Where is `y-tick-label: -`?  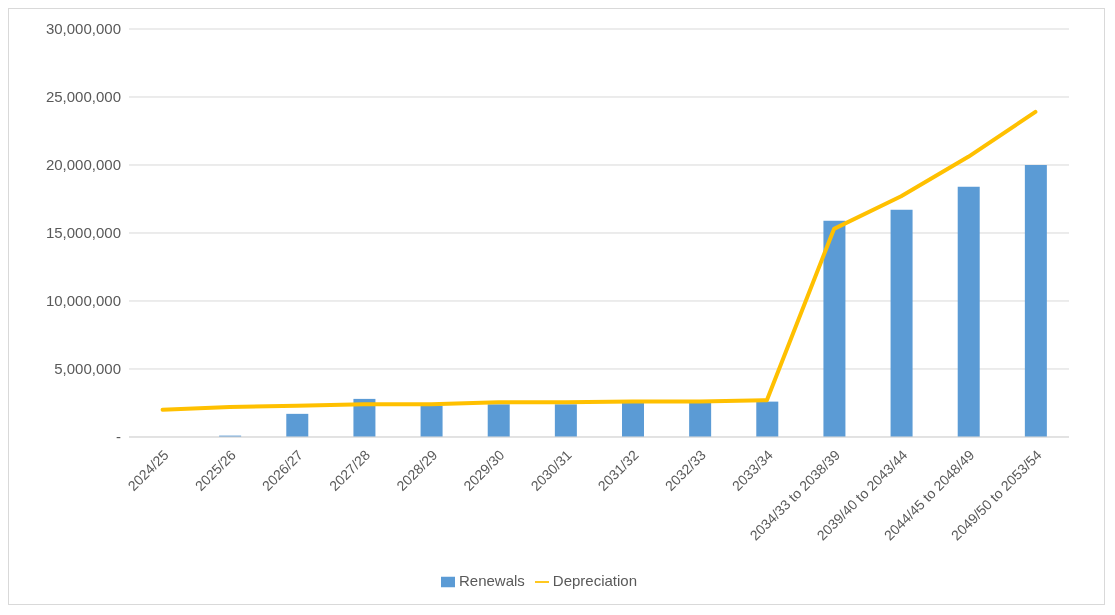 y-tick-label: - is located at coordinates (118, 437).